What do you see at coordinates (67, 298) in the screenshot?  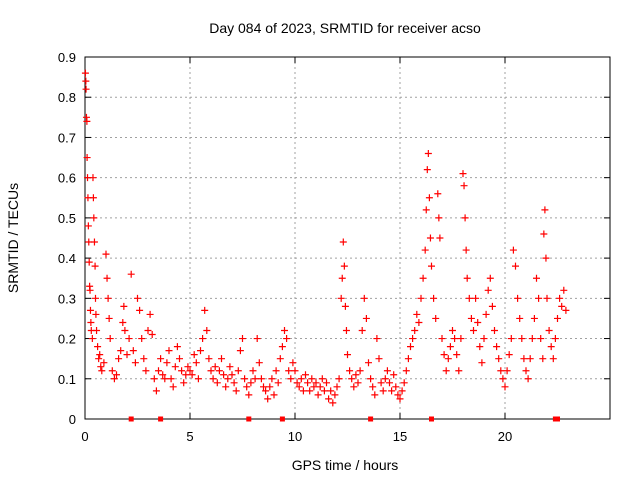 I see `y-tick-label: 0.3` at bounding box center [67, 298].